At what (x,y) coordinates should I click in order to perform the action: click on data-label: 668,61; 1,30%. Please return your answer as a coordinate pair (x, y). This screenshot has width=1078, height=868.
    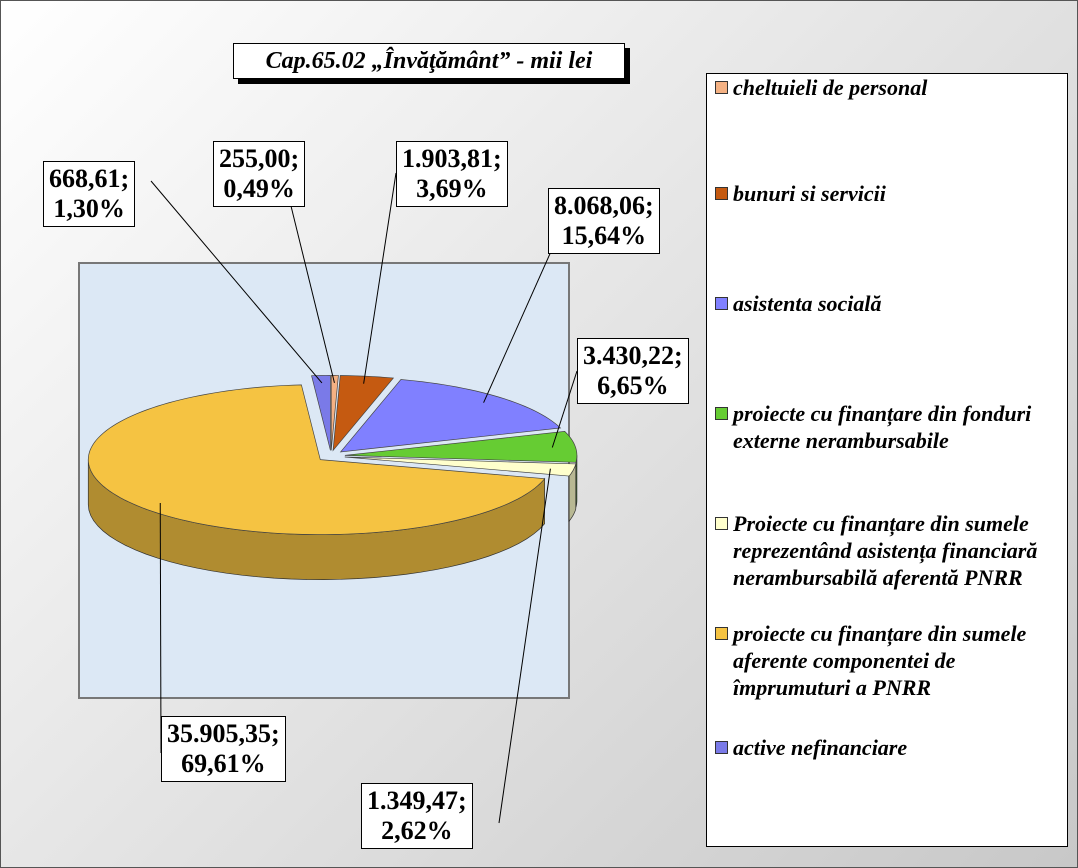
    Looking at the image, I should click on (89, 194).